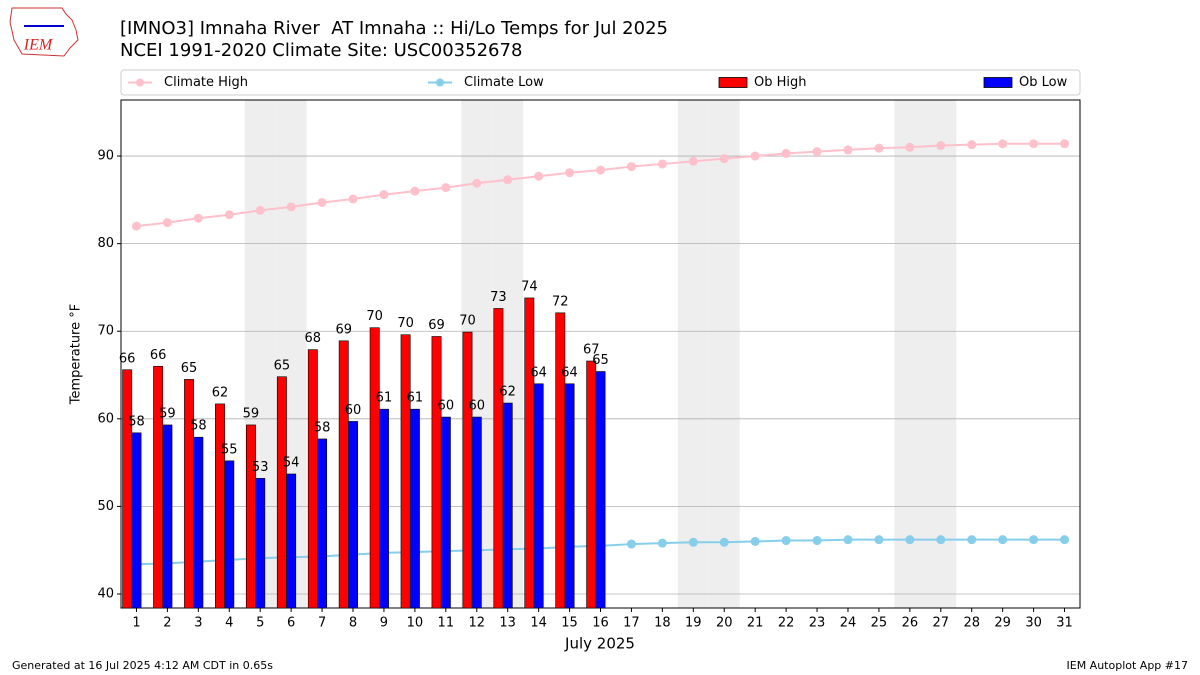 This screenshot has width=1200, height=675. I want to click on legend-label: Climate Low, so click(504, 82).